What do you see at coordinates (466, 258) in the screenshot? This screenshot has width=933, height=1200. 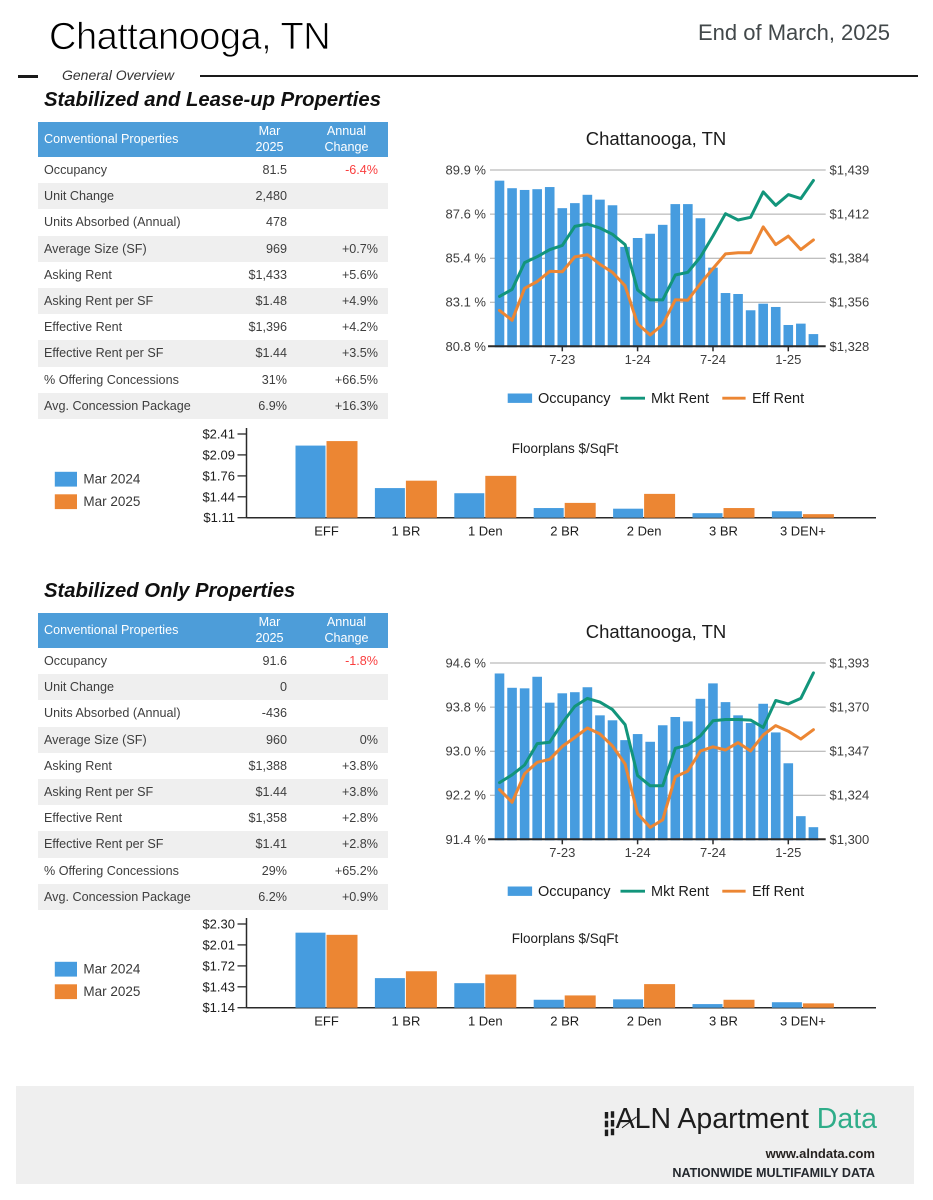 I see `svg-text: 85.4 %` at bounding box center [466, 258].